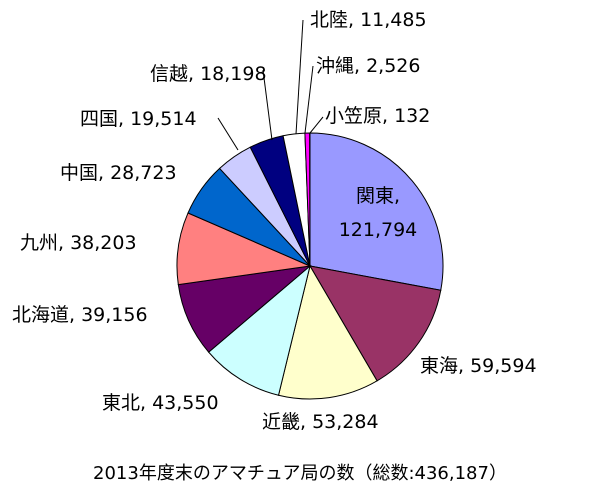  What do you see at coordinates (320, 422) in the screenshot?
I see `slice-label-3: 近畿, 53,284` at bounding box center [320, 422].